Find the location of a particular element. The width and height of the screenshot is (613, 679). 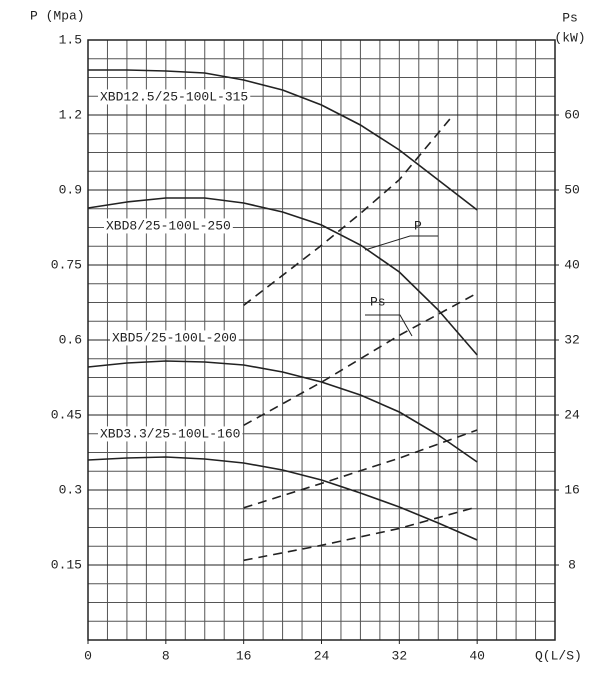

y2-axis-label: Ps is located at coordinates (570, 17).